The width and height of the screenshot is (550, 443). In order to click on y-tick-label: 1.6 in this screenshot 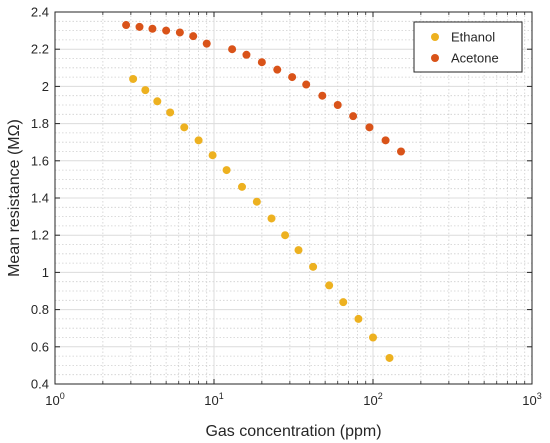, I will do `click(40, 160)`.